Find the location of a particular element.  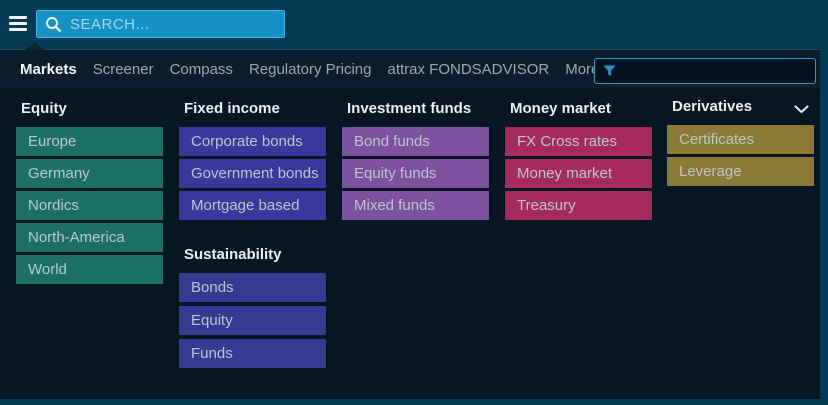

menu-item-money-market: Money market is located at coordinates (578, 173).